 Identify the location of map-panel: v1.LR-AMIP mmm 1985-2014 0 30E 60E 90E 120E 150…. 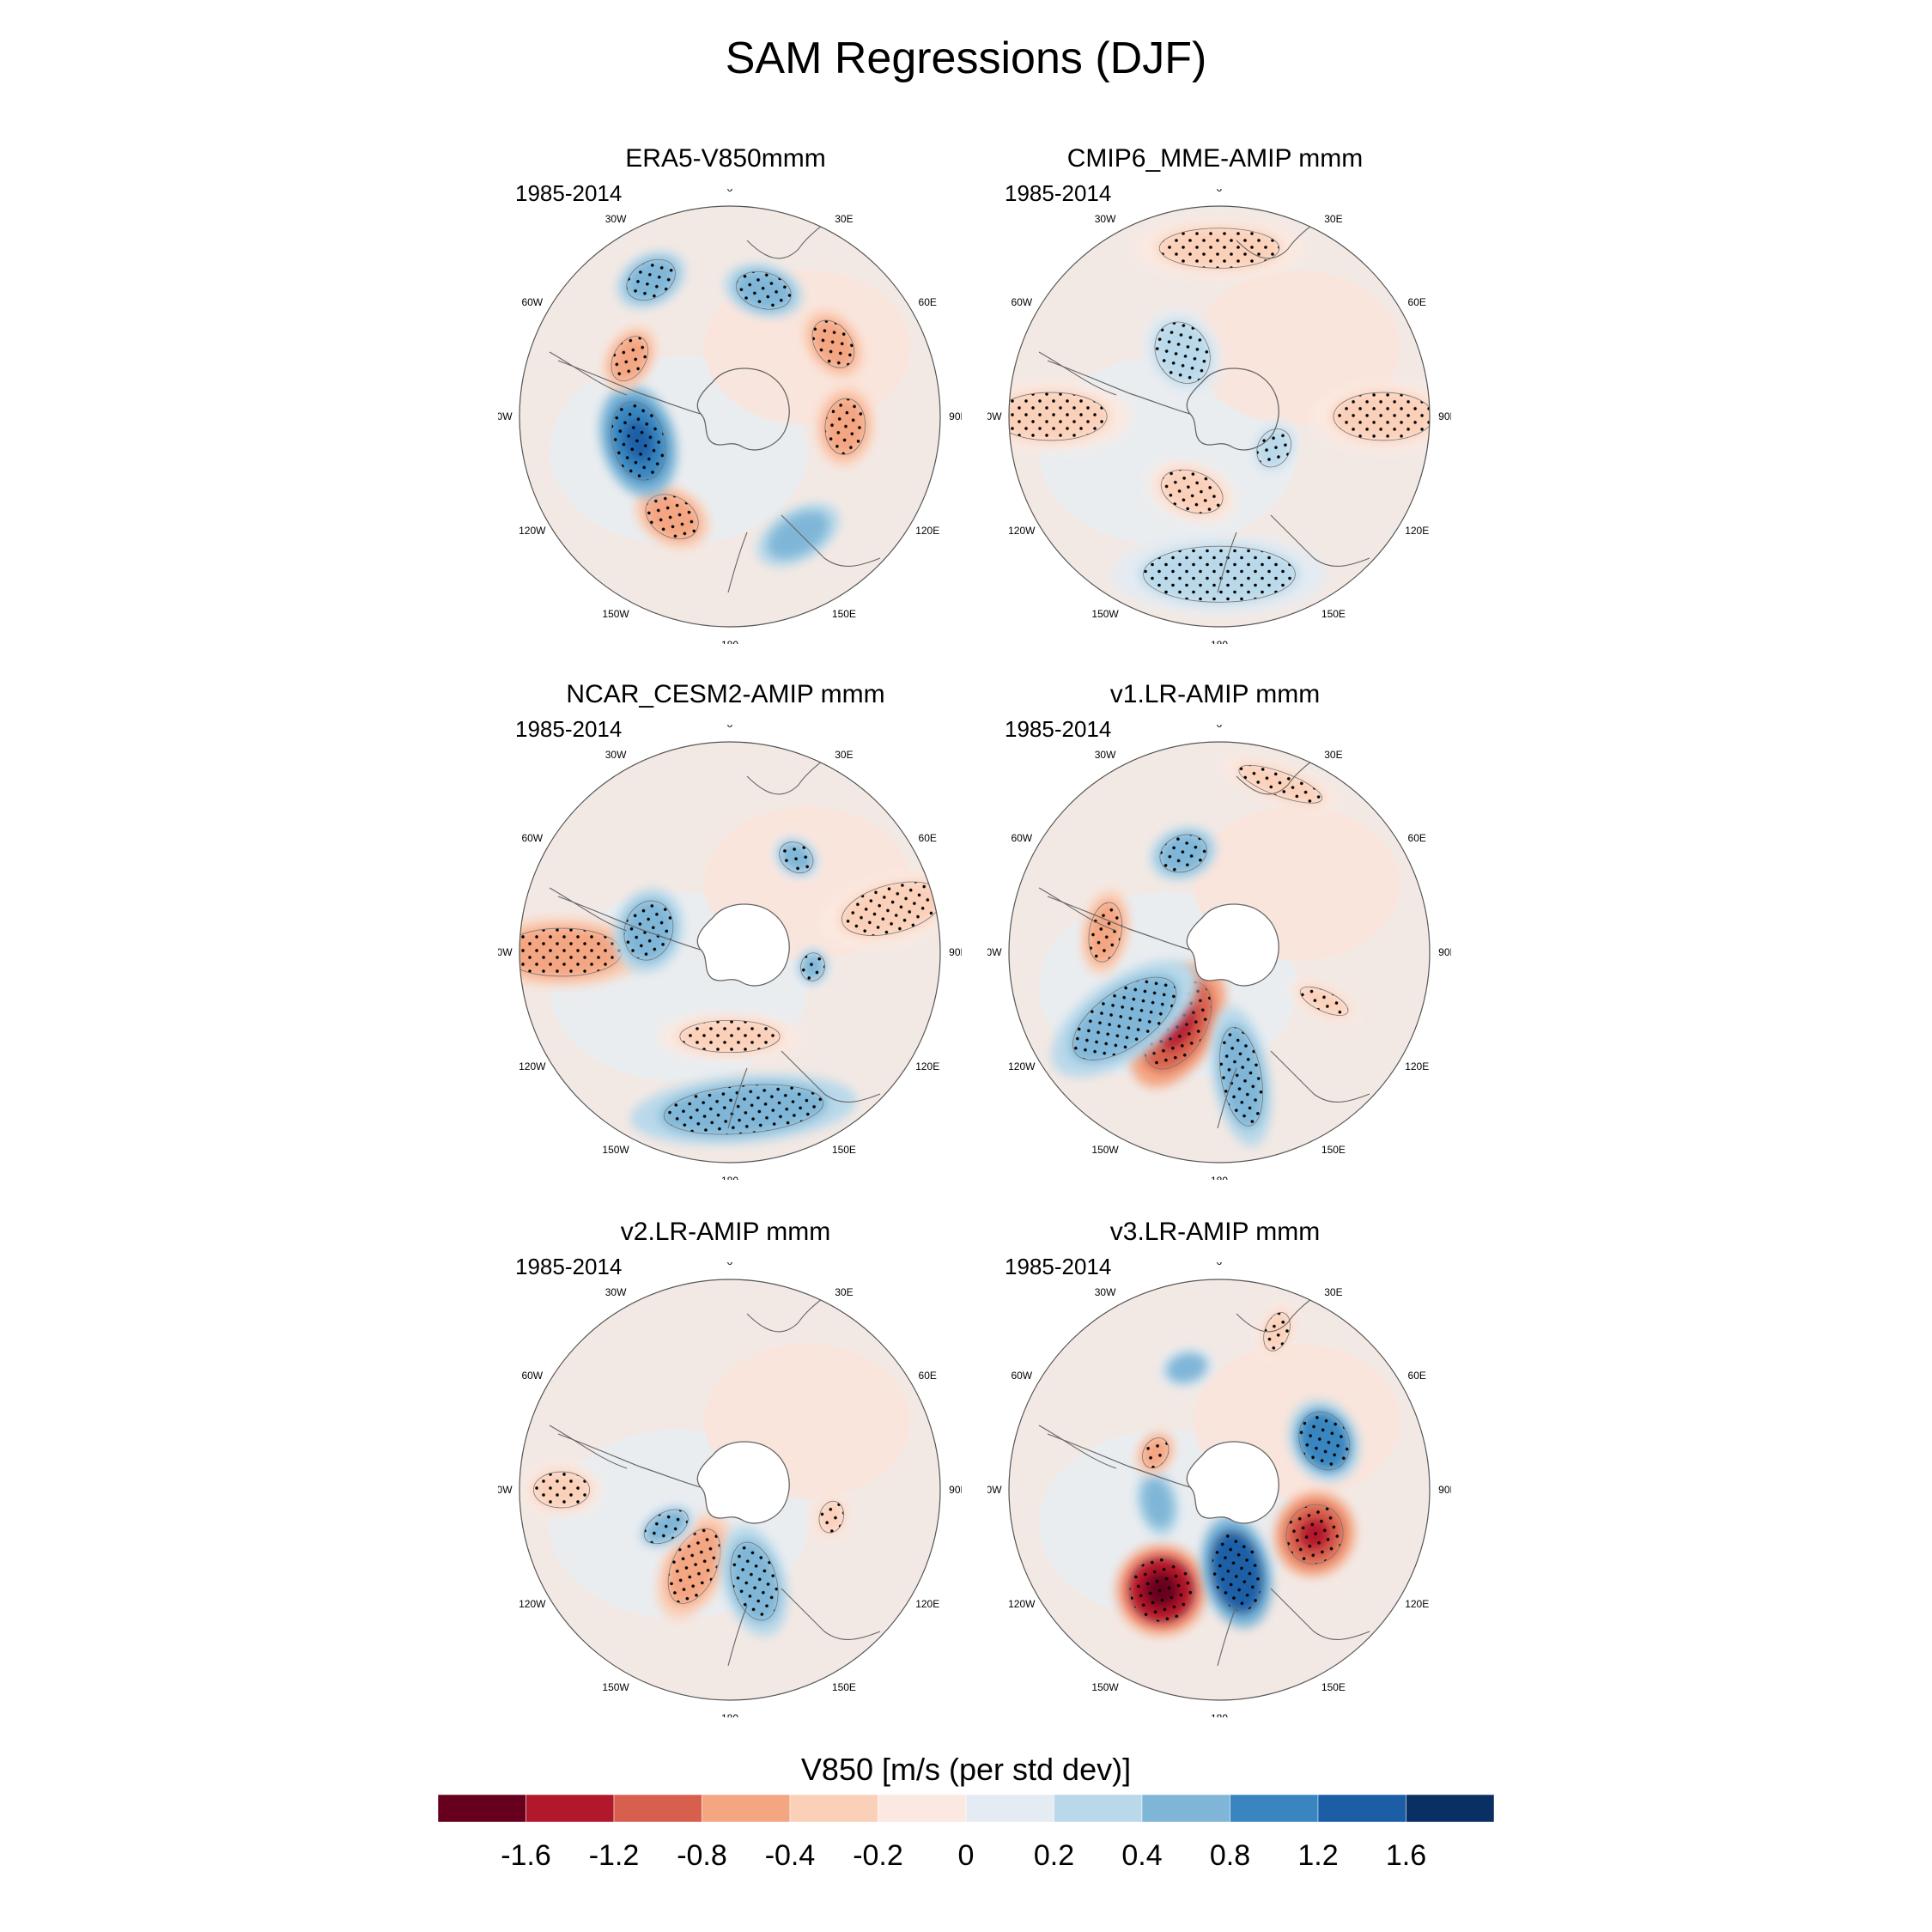
(1215, 930).